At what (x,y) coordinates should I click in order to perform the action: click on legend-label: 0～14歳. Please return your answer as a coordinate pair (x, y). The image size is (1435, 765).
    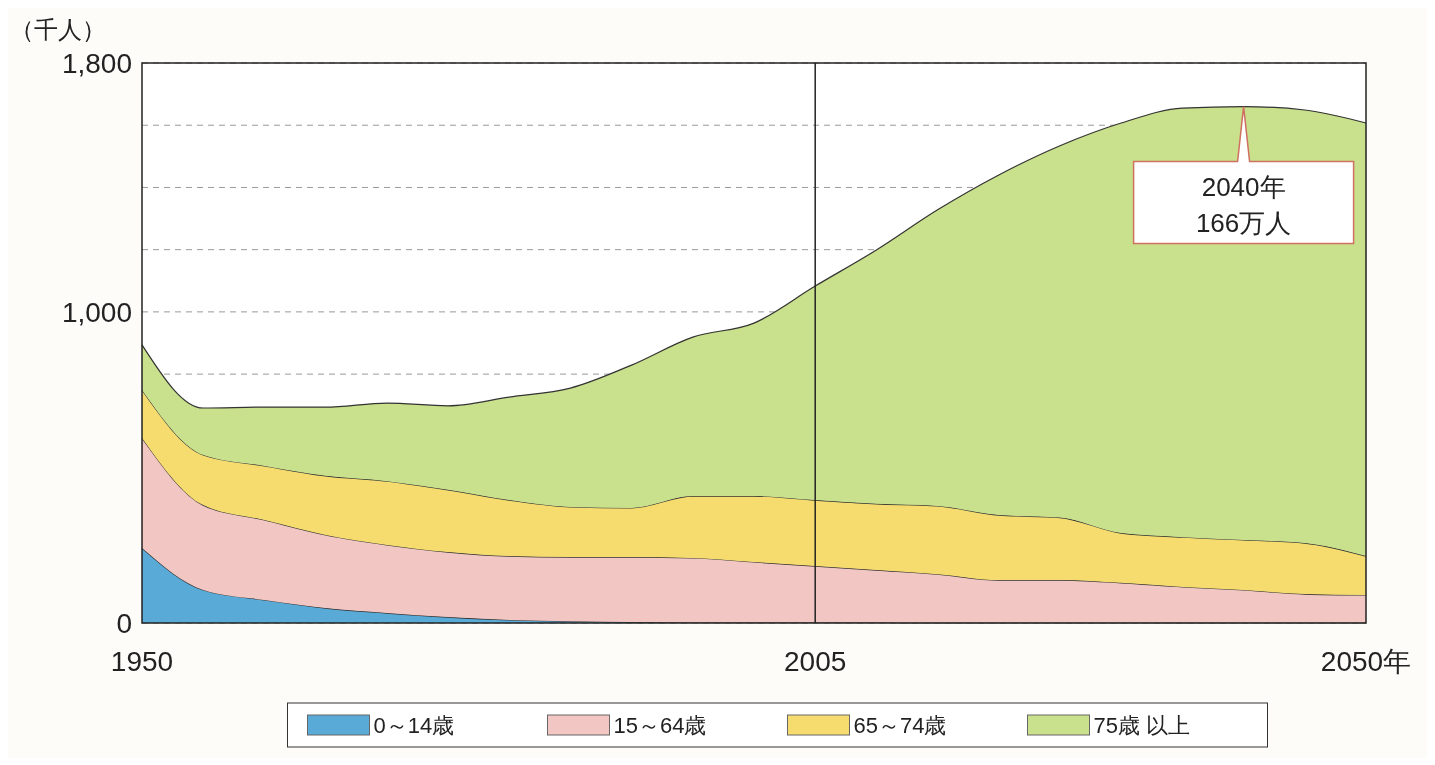
    Looking at the image, I should click on (414, 725).